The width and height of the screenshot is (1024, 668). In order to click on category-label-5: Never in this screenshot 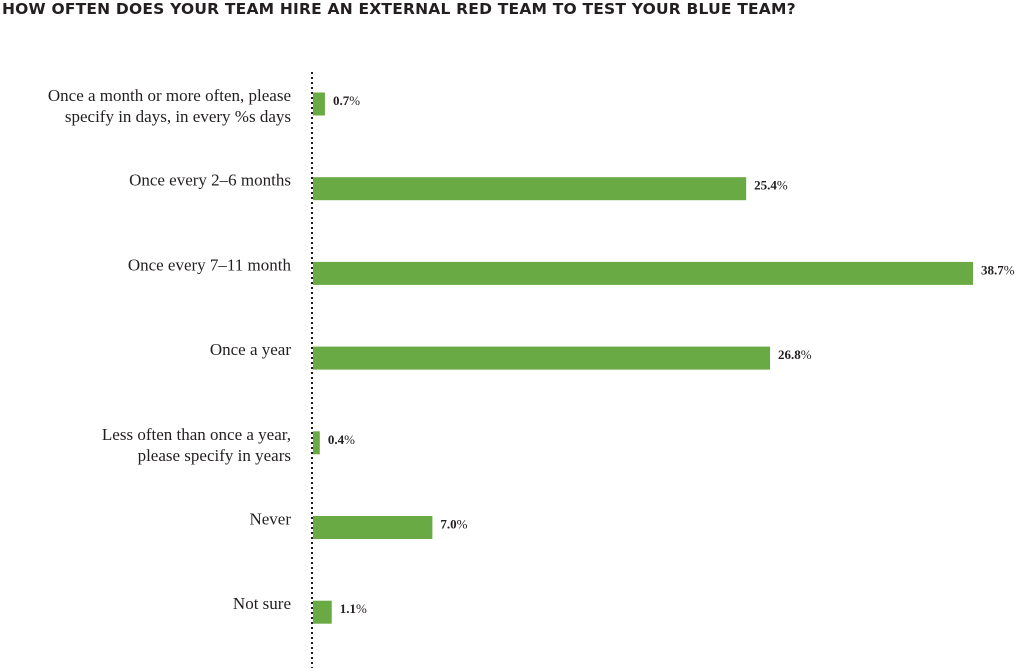, I will do `click(270, 519)`.